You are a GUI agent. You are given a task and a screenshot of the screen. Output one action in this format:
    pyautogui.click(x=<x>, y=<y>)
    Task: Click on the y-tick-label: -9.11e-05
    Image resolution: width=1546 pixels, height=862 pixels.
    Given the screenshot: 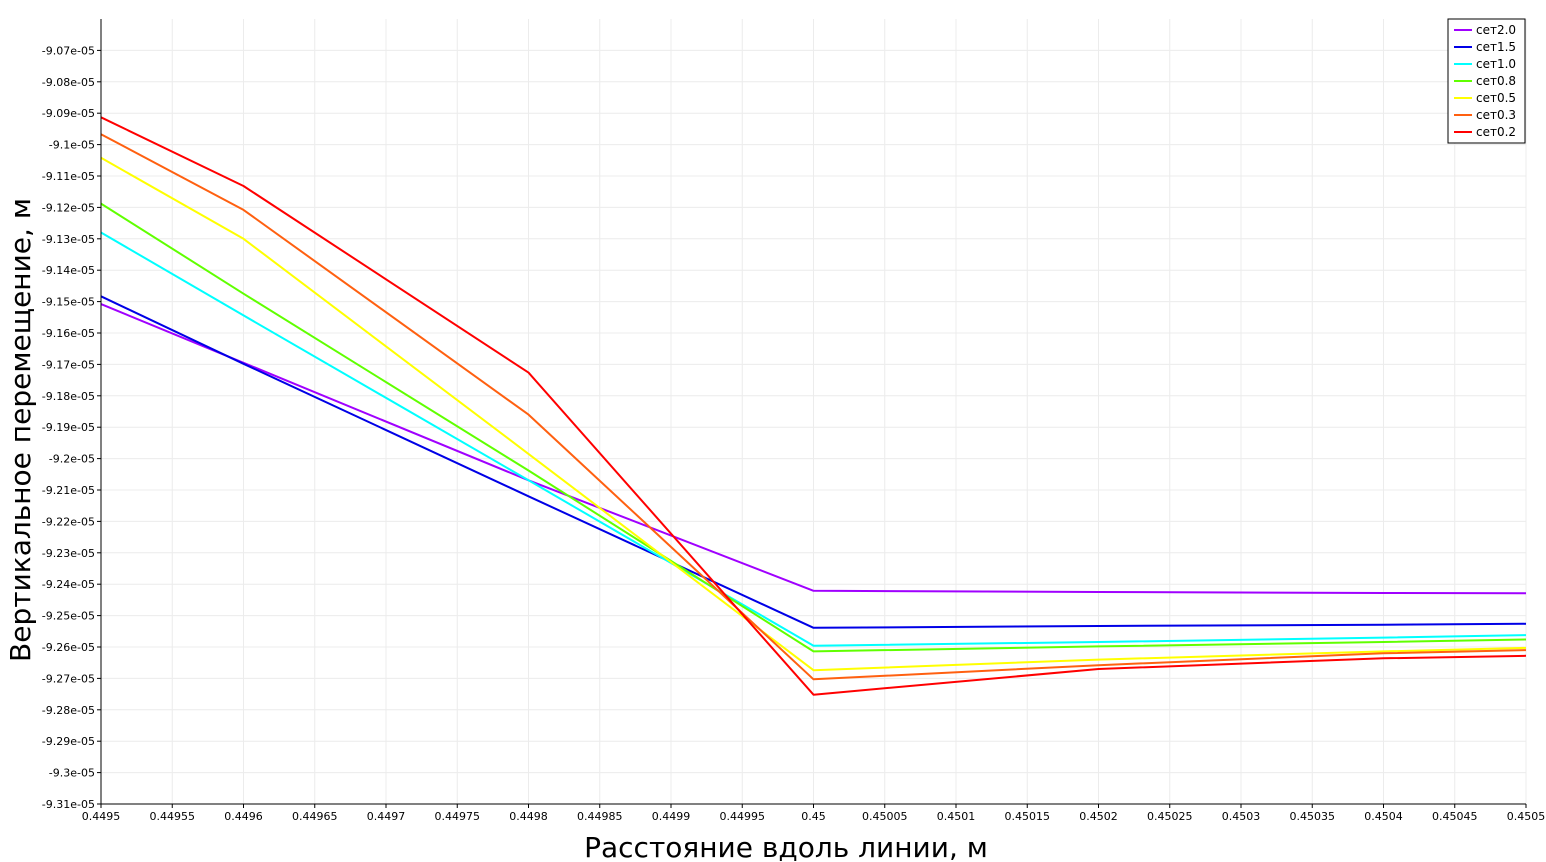 What is the action you would take?
    pyautogui.click(x=68, y=176)
    